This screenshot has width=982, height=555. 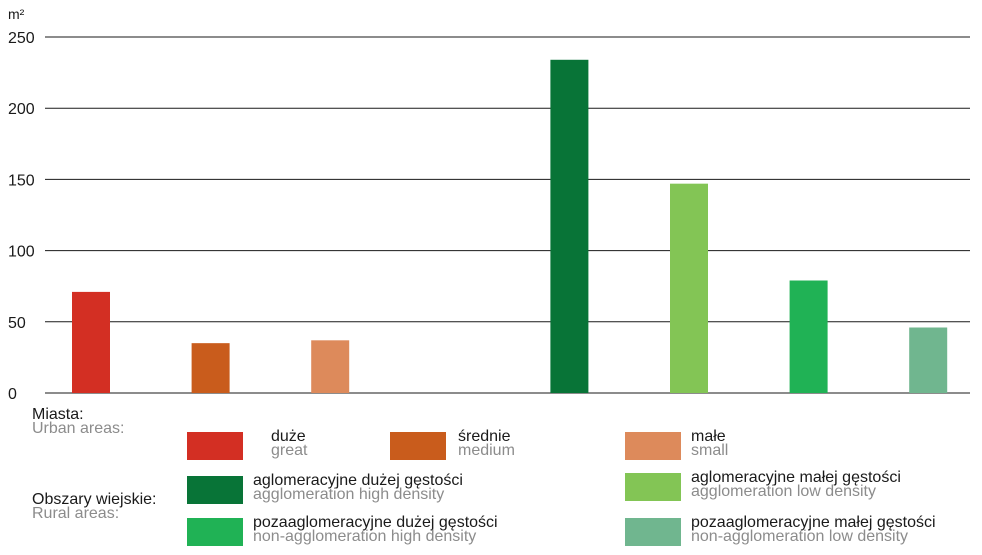 I want to click on y-tick-label: 100, so click(x=21, y=252).